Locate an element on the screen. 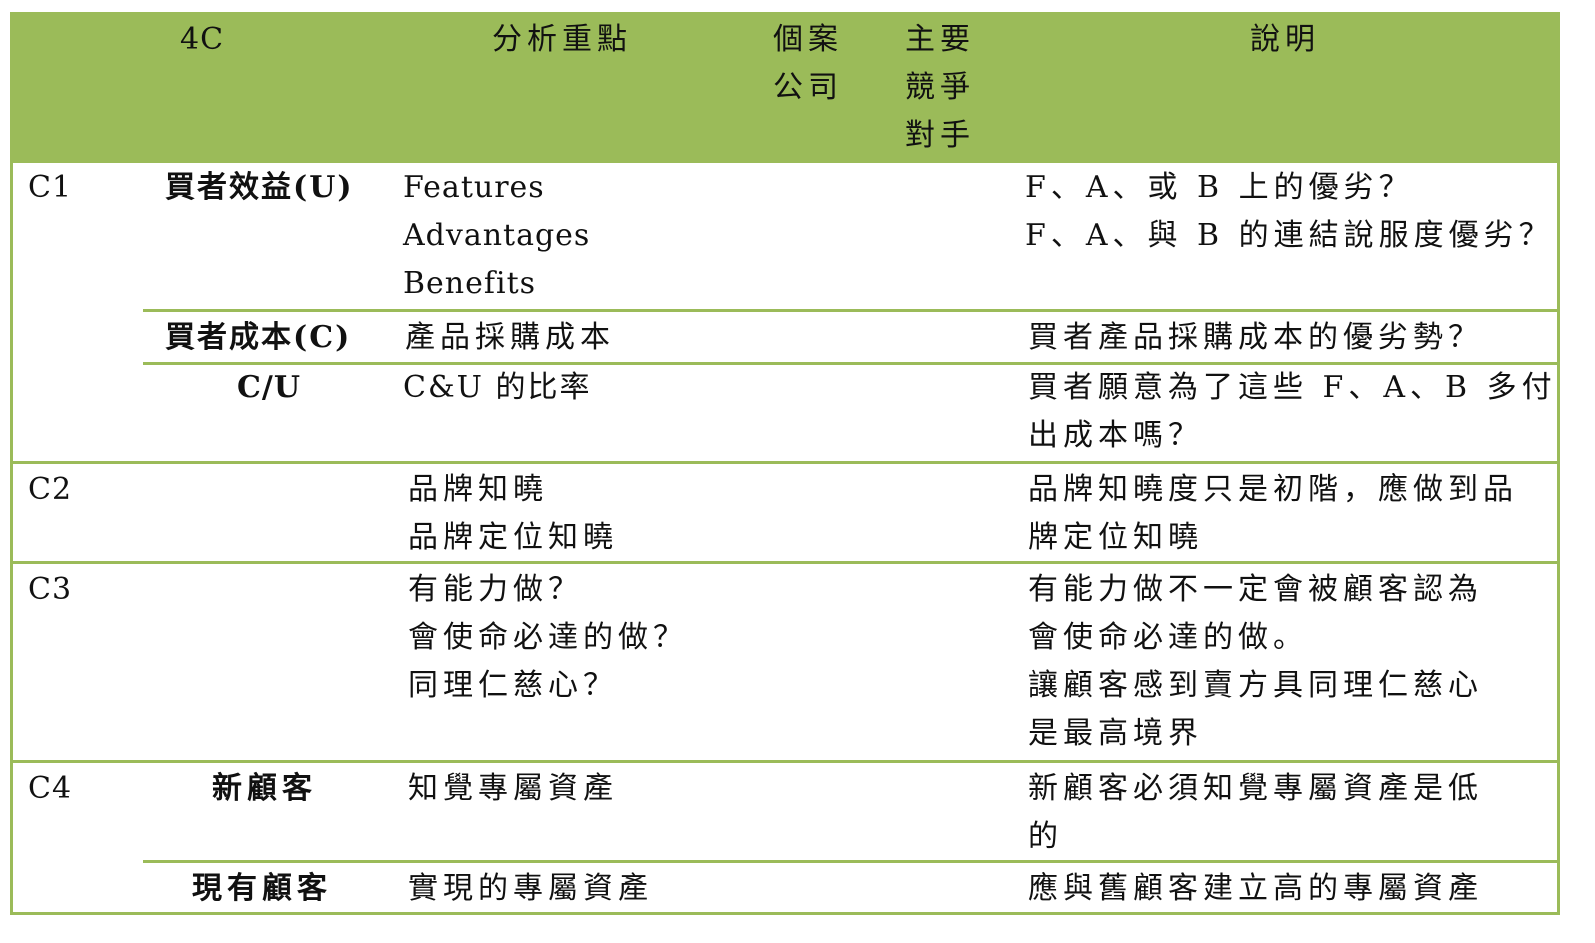 This screenshot has height=943, width=1595. text-line: 品牌知曉度只是初階，應做到品 is located at coordinates (1273, 489).